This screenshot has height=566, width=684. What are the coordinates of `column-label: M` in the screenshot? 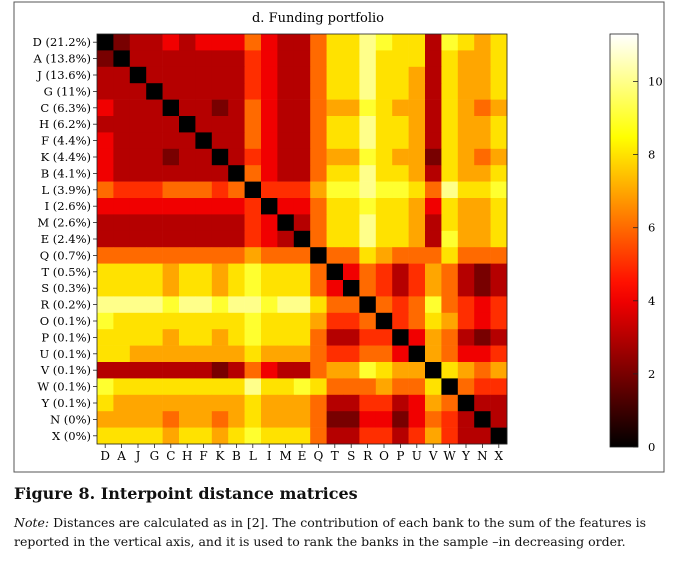 It's located at (285, 456).